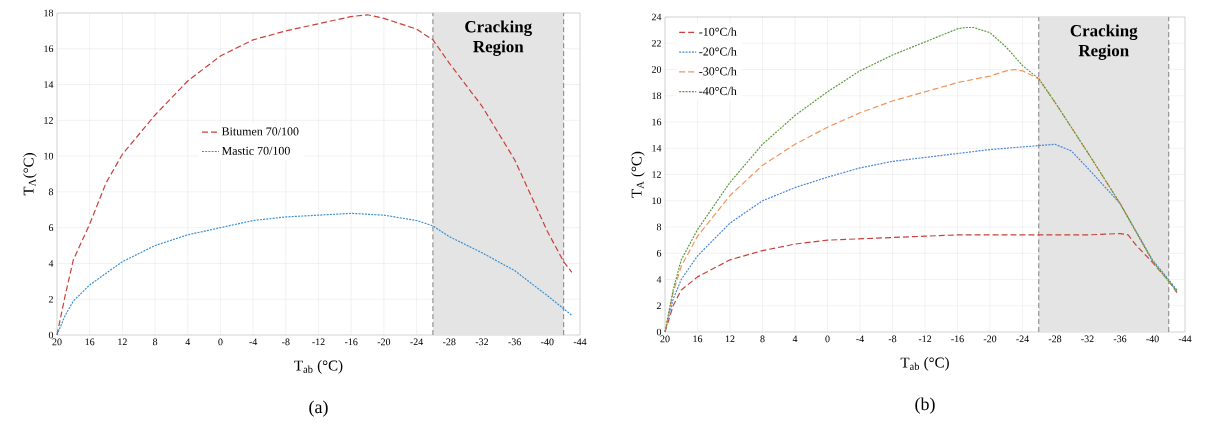 This screenshot has width=1211, height=423. What do you see at coordinates (318, 408) in the screenshot?
I see `text: (a)` at bounding box center [318, 408].